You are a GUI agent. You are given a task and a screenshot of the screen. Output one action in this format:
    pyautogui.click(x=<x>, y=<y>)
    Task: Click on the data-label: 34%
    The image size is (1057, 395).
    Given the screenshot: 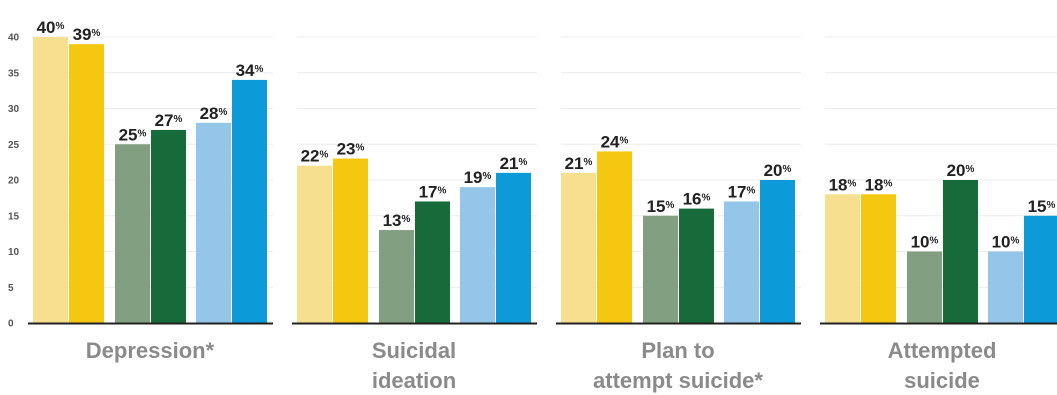 What is the action you would take?
    pyautogui.click(x=250, y=70)
    